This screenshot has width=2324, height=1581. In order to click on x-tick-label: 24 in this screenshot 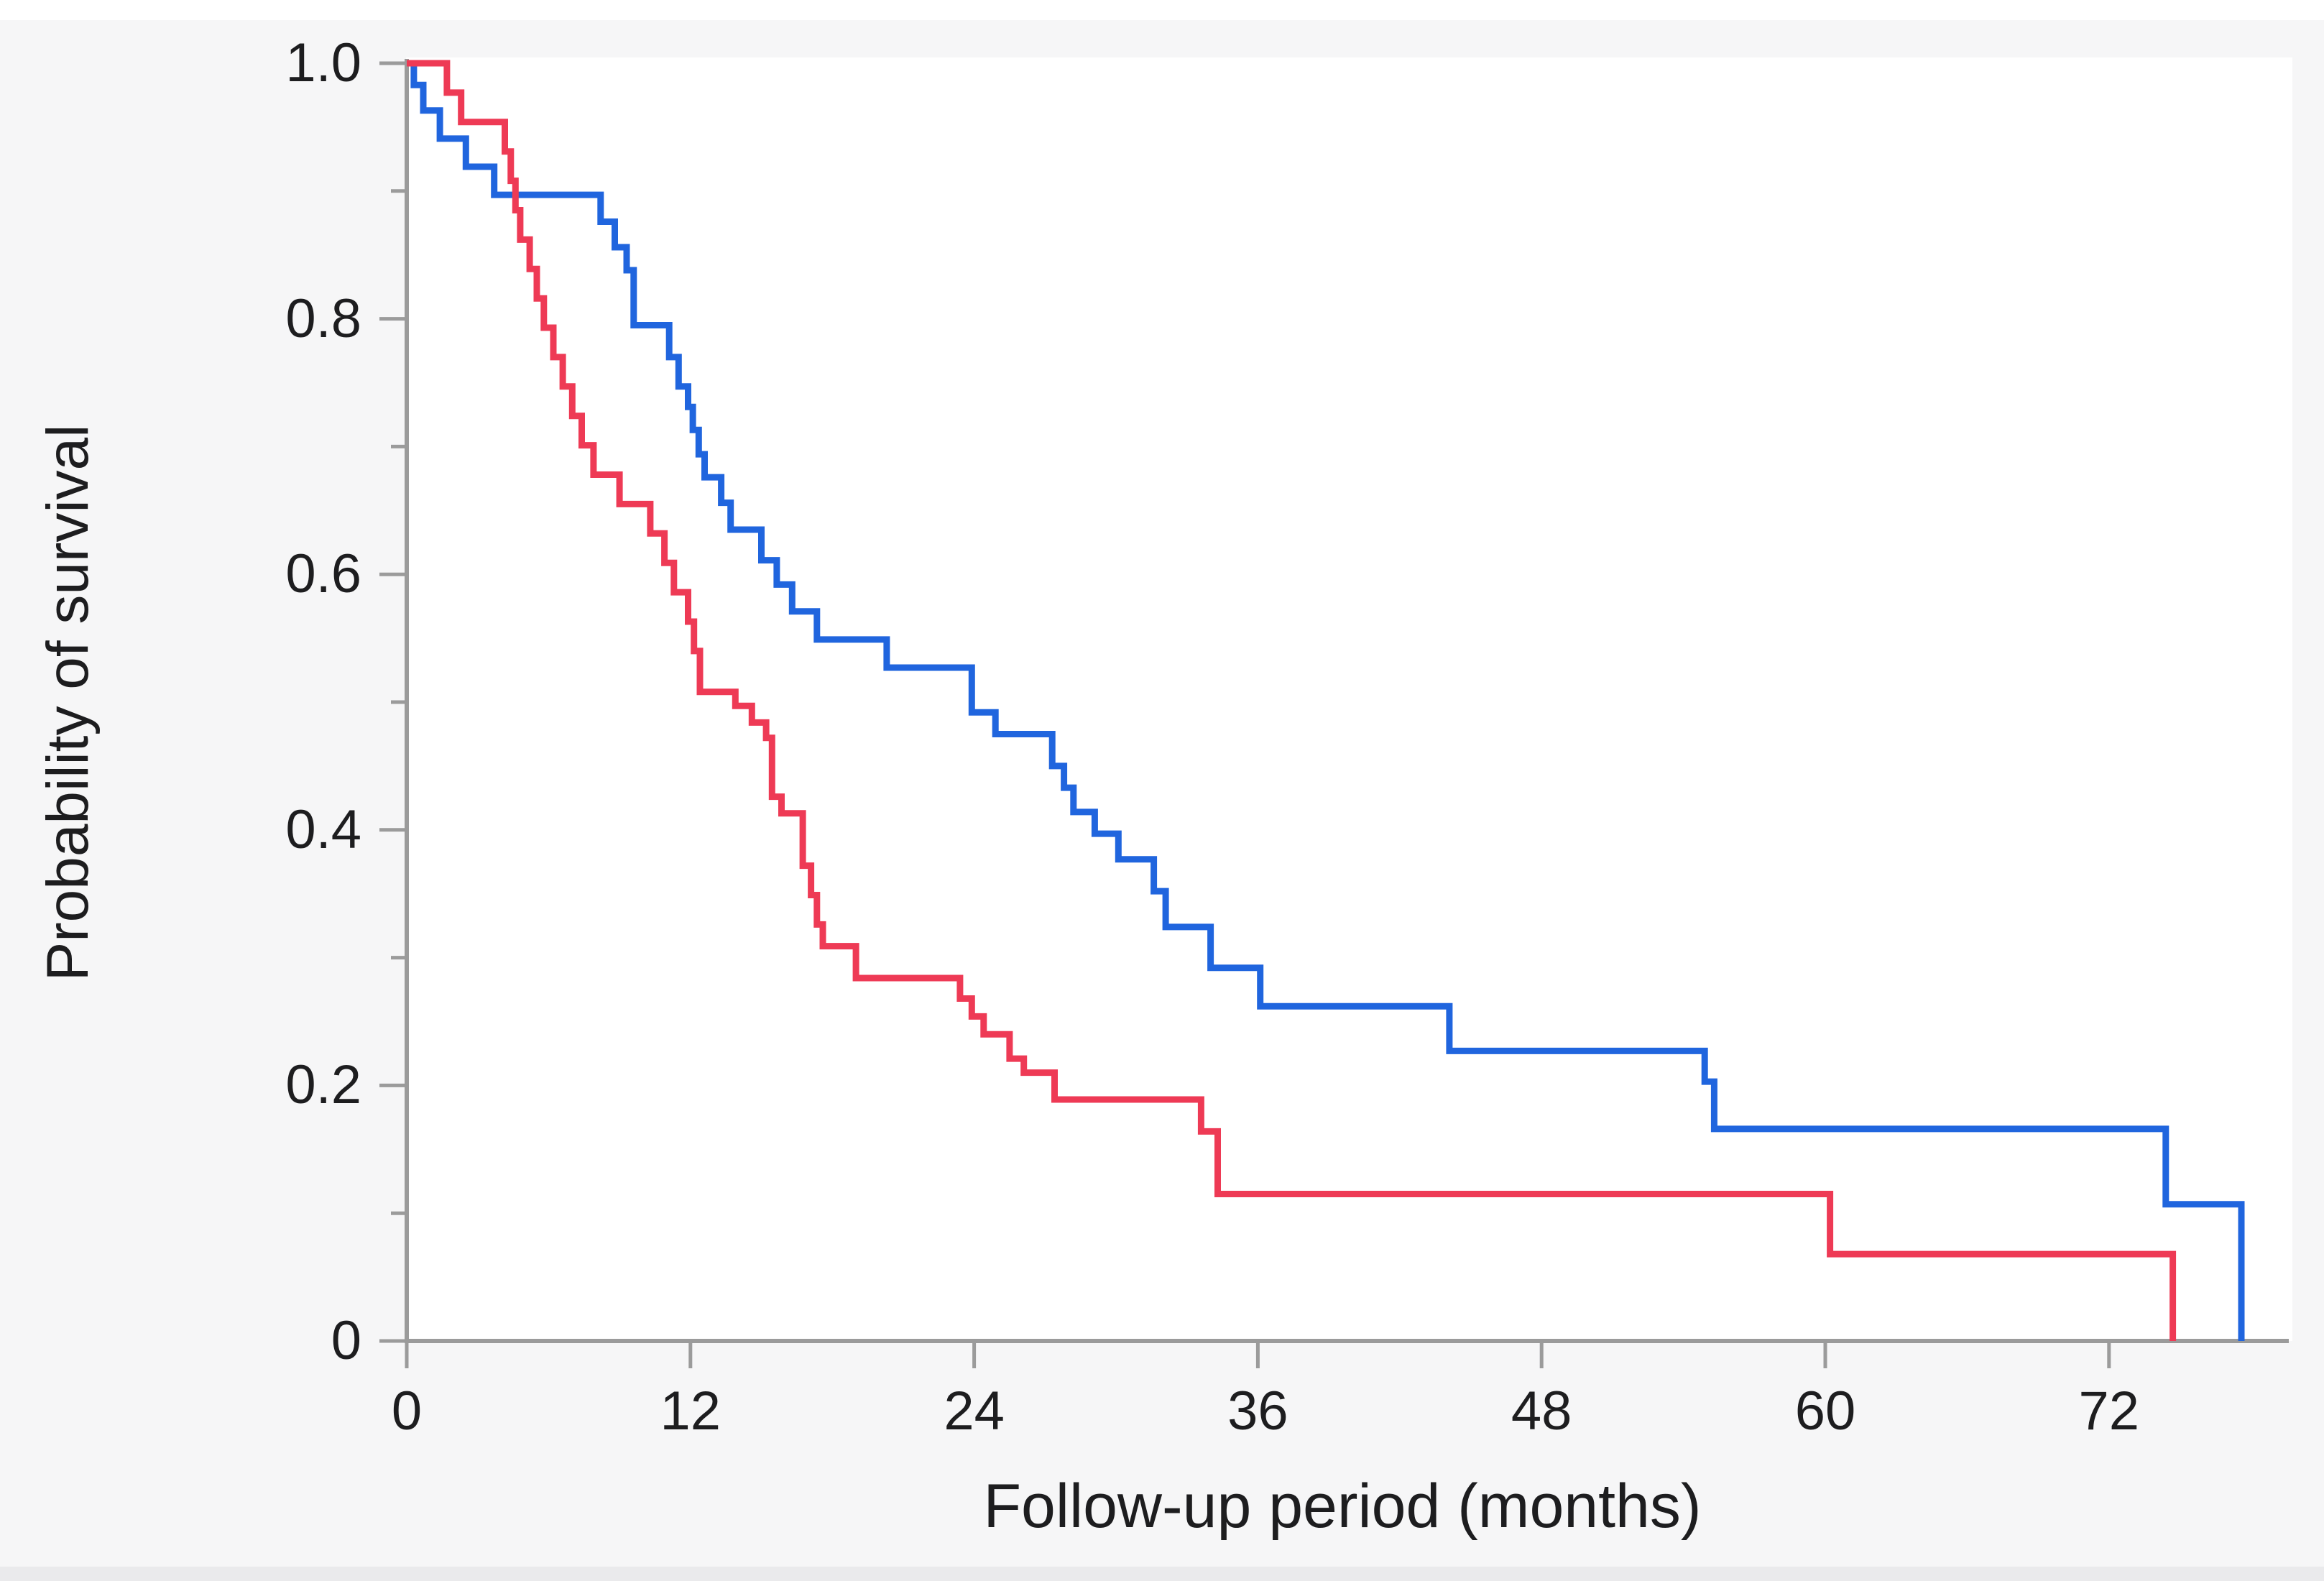, I will do `click(974, 1411)`.